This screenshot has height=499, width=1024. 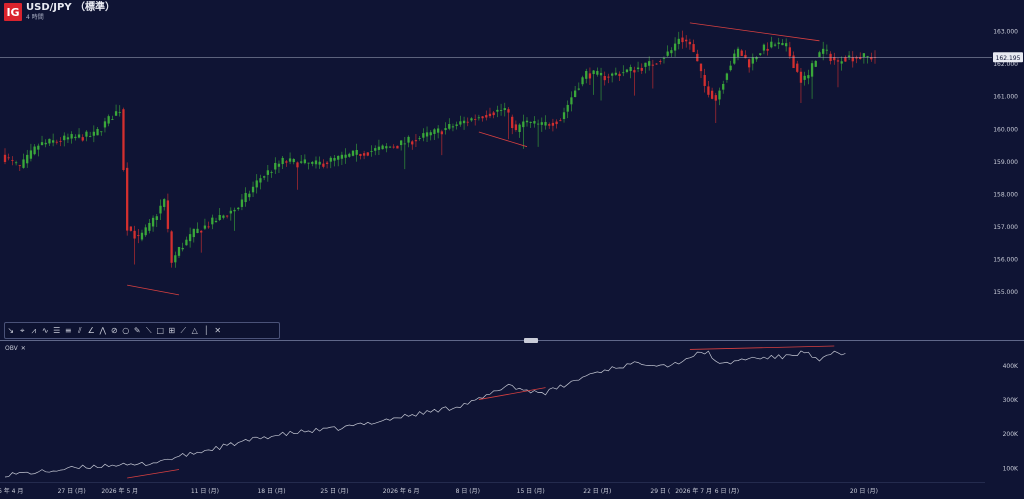 I want to click on timeframe-label: 4 時間, so click(x=35, y=17).